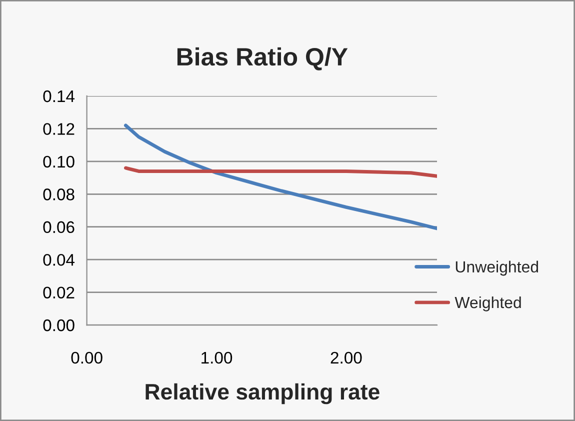 The image size is (575, 421). What do you see at coordinates (217, 358) in the screenshot?
I see `x-tick-label: 1.00` at bounding box center [217, 358].